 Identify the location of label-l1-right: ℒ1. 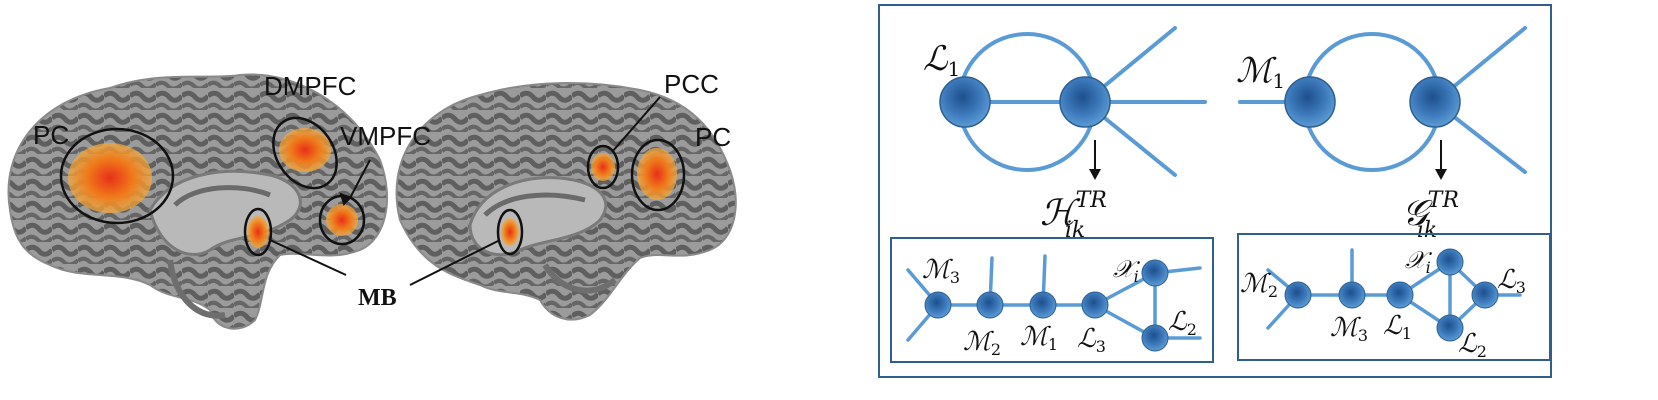
(1397, 327).